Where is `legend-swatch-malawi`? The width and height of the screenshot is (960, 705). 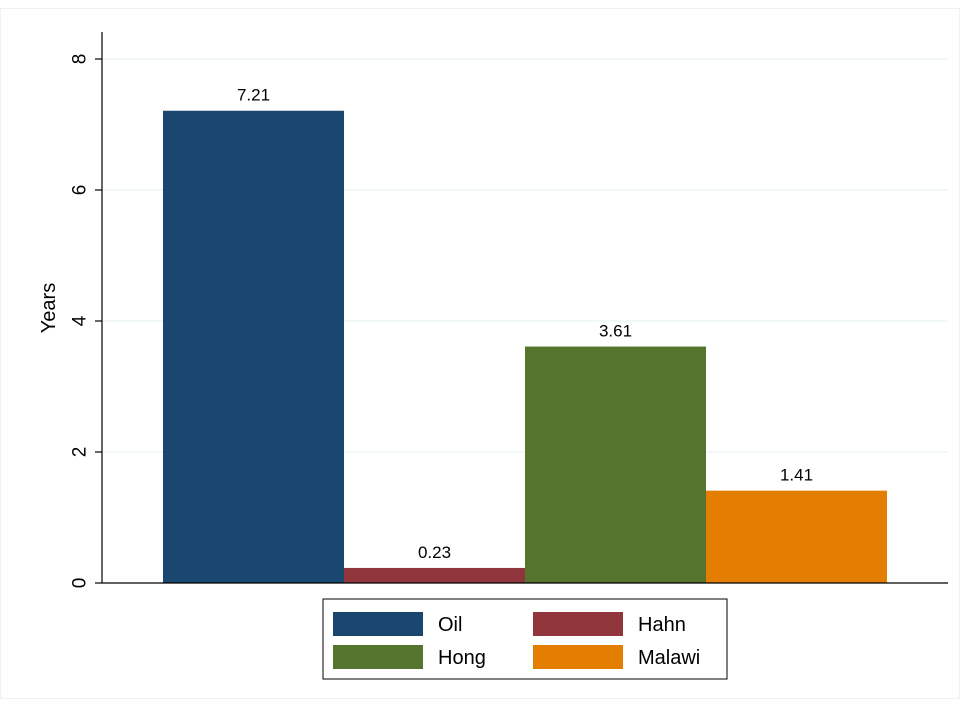 legend-swatch-malawi is located at coordinates (578, 657).